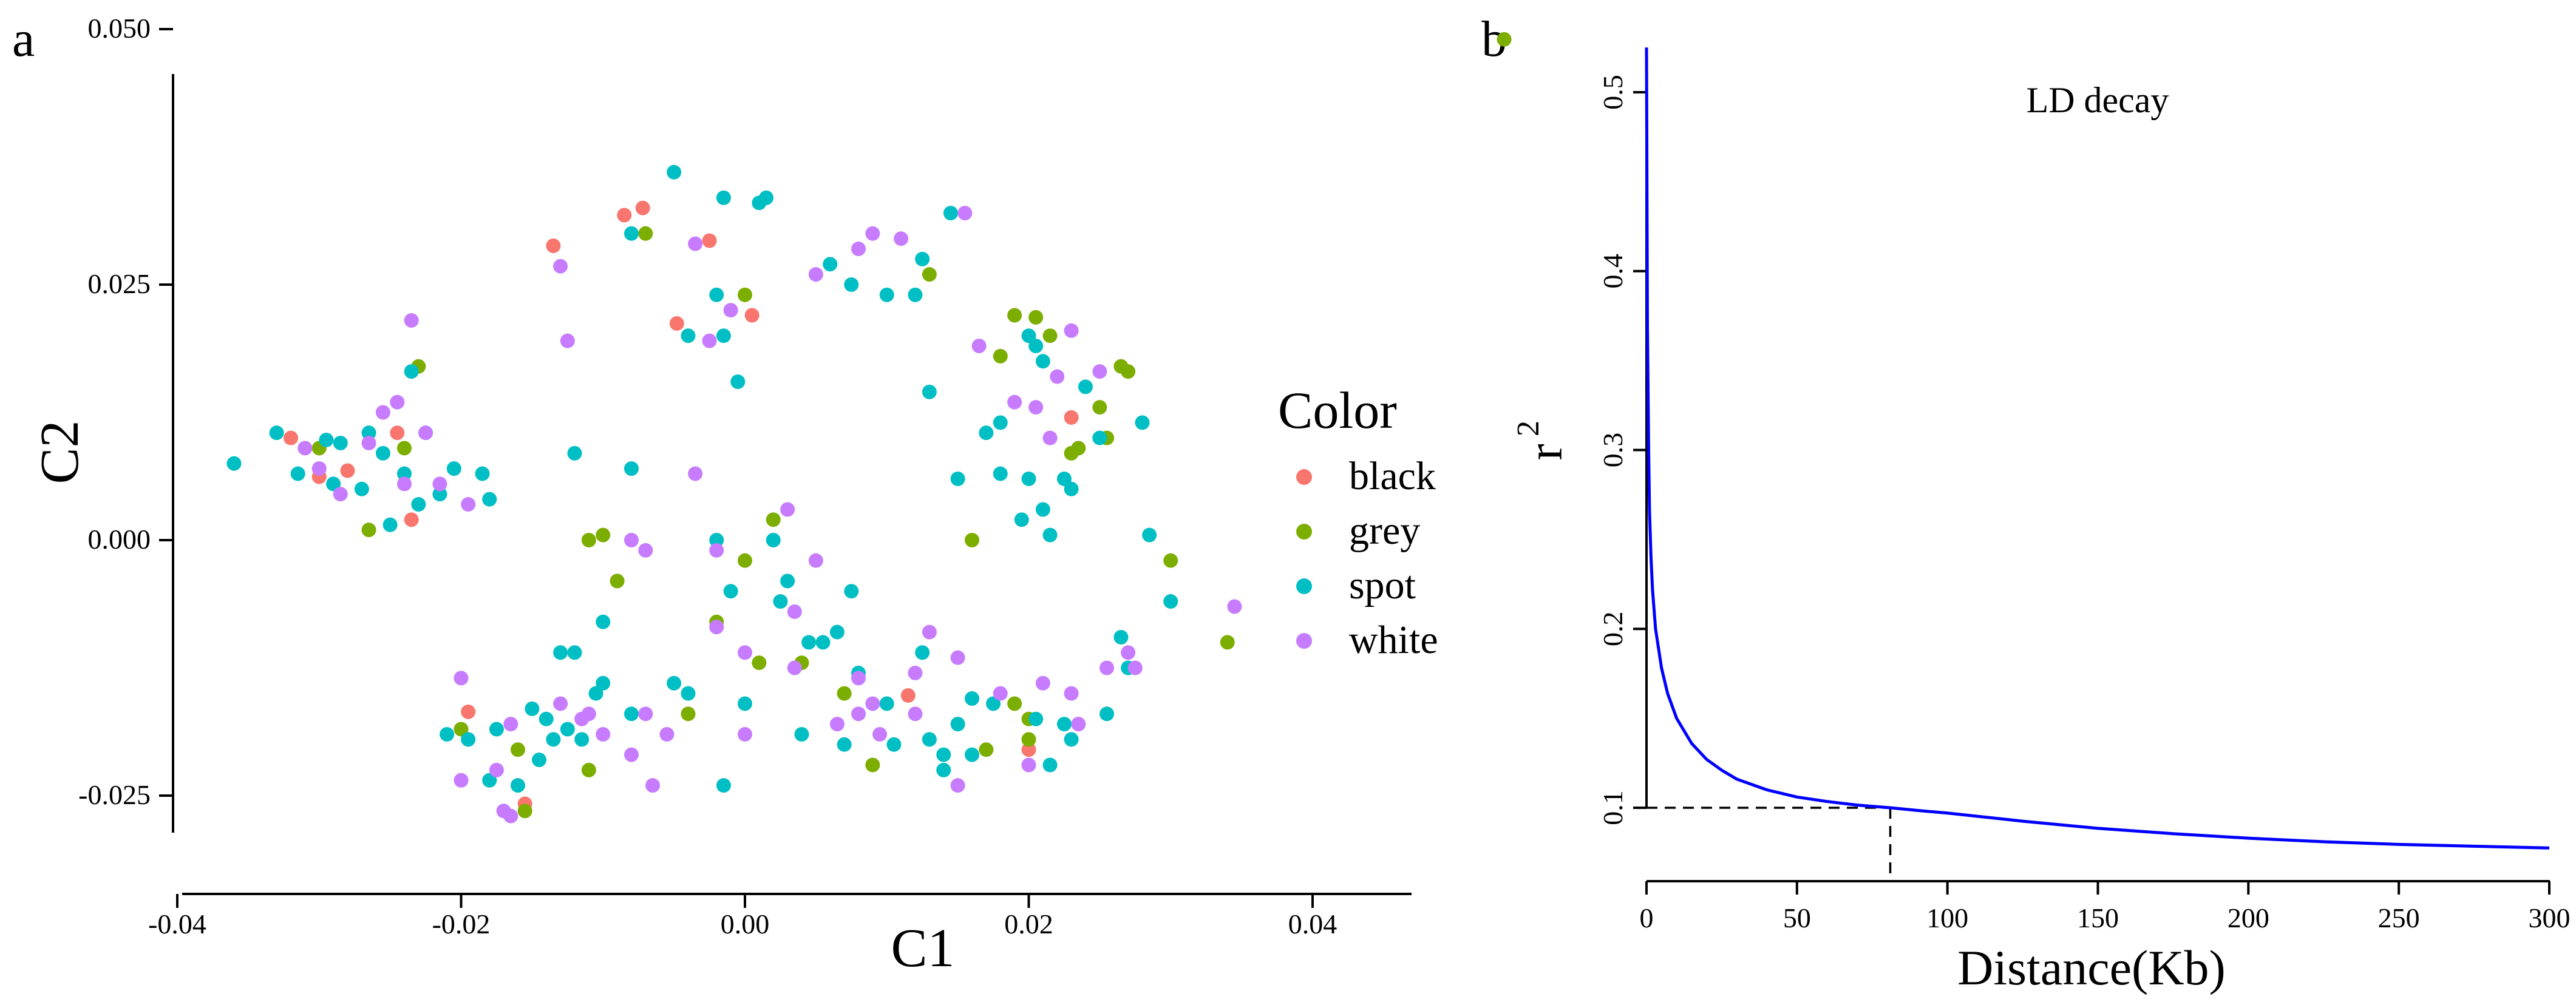  What do you see at coordinates (780, 916) in the screenshot?
I see `scatter-x-axis: -0.04 -0.02 0.00 0.02 0.04` at bounding box center [780, 916].